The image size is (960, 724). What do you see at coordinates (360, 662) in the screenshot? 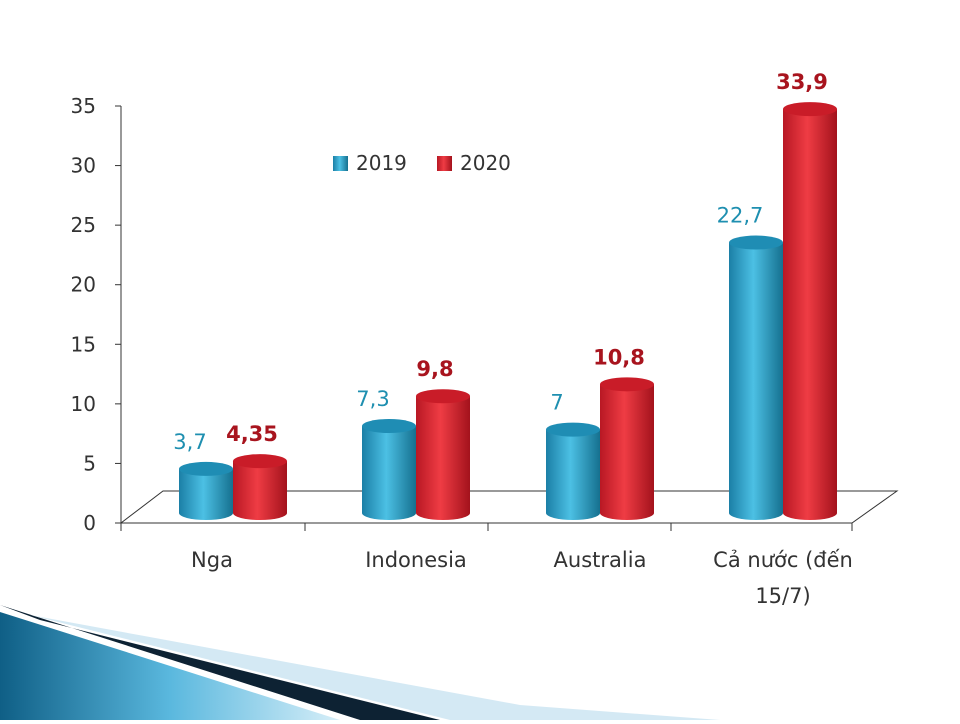
I see `decorative-swoosh` at bounding box center [360, 662].